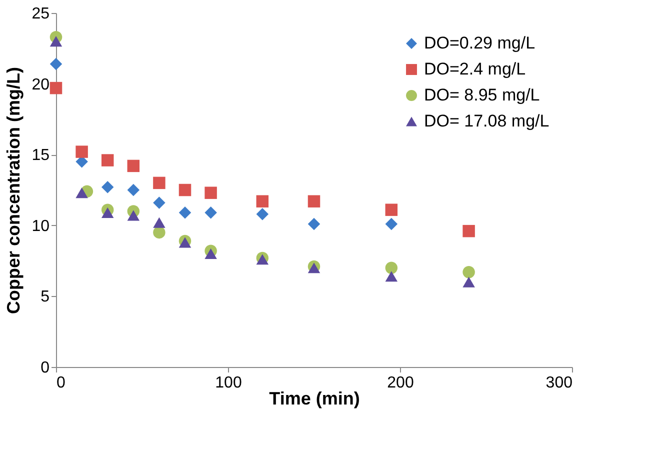  I want to click on y-tick-label: 15, so click(41, 155).